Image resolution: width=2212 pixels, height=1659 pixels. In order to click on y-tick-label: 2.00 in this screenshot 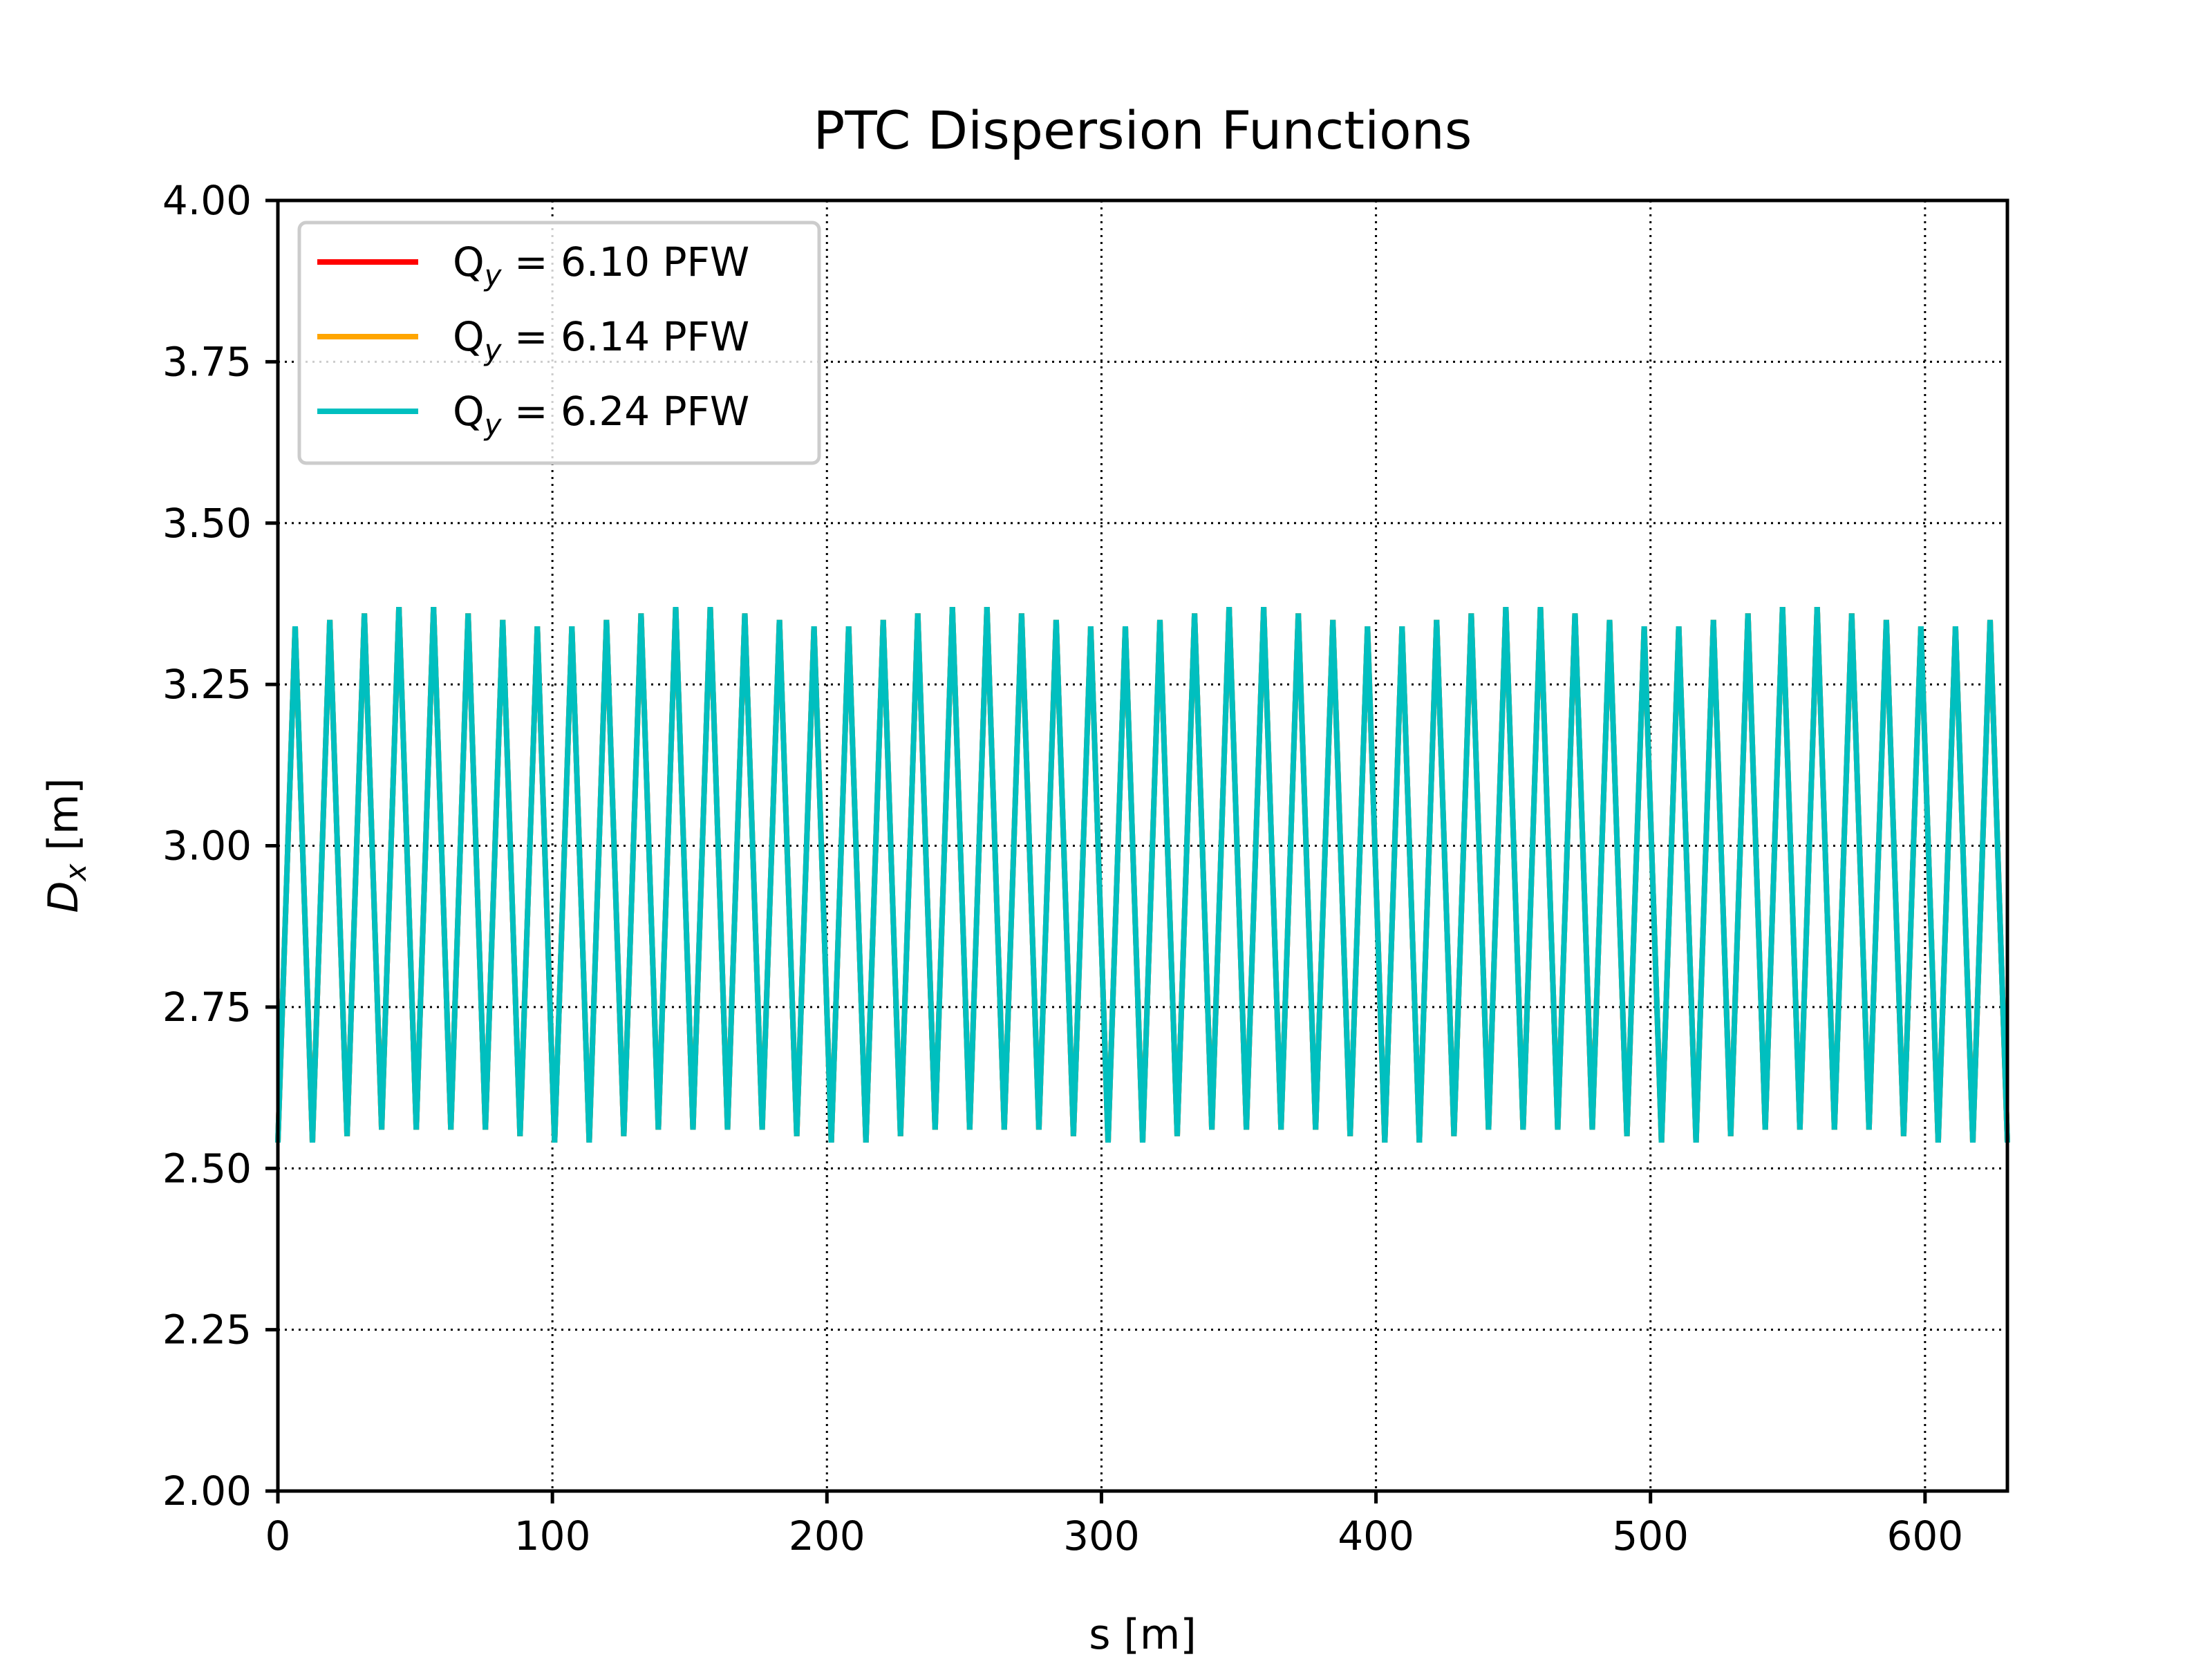, I will do `click(207, 1492)`.